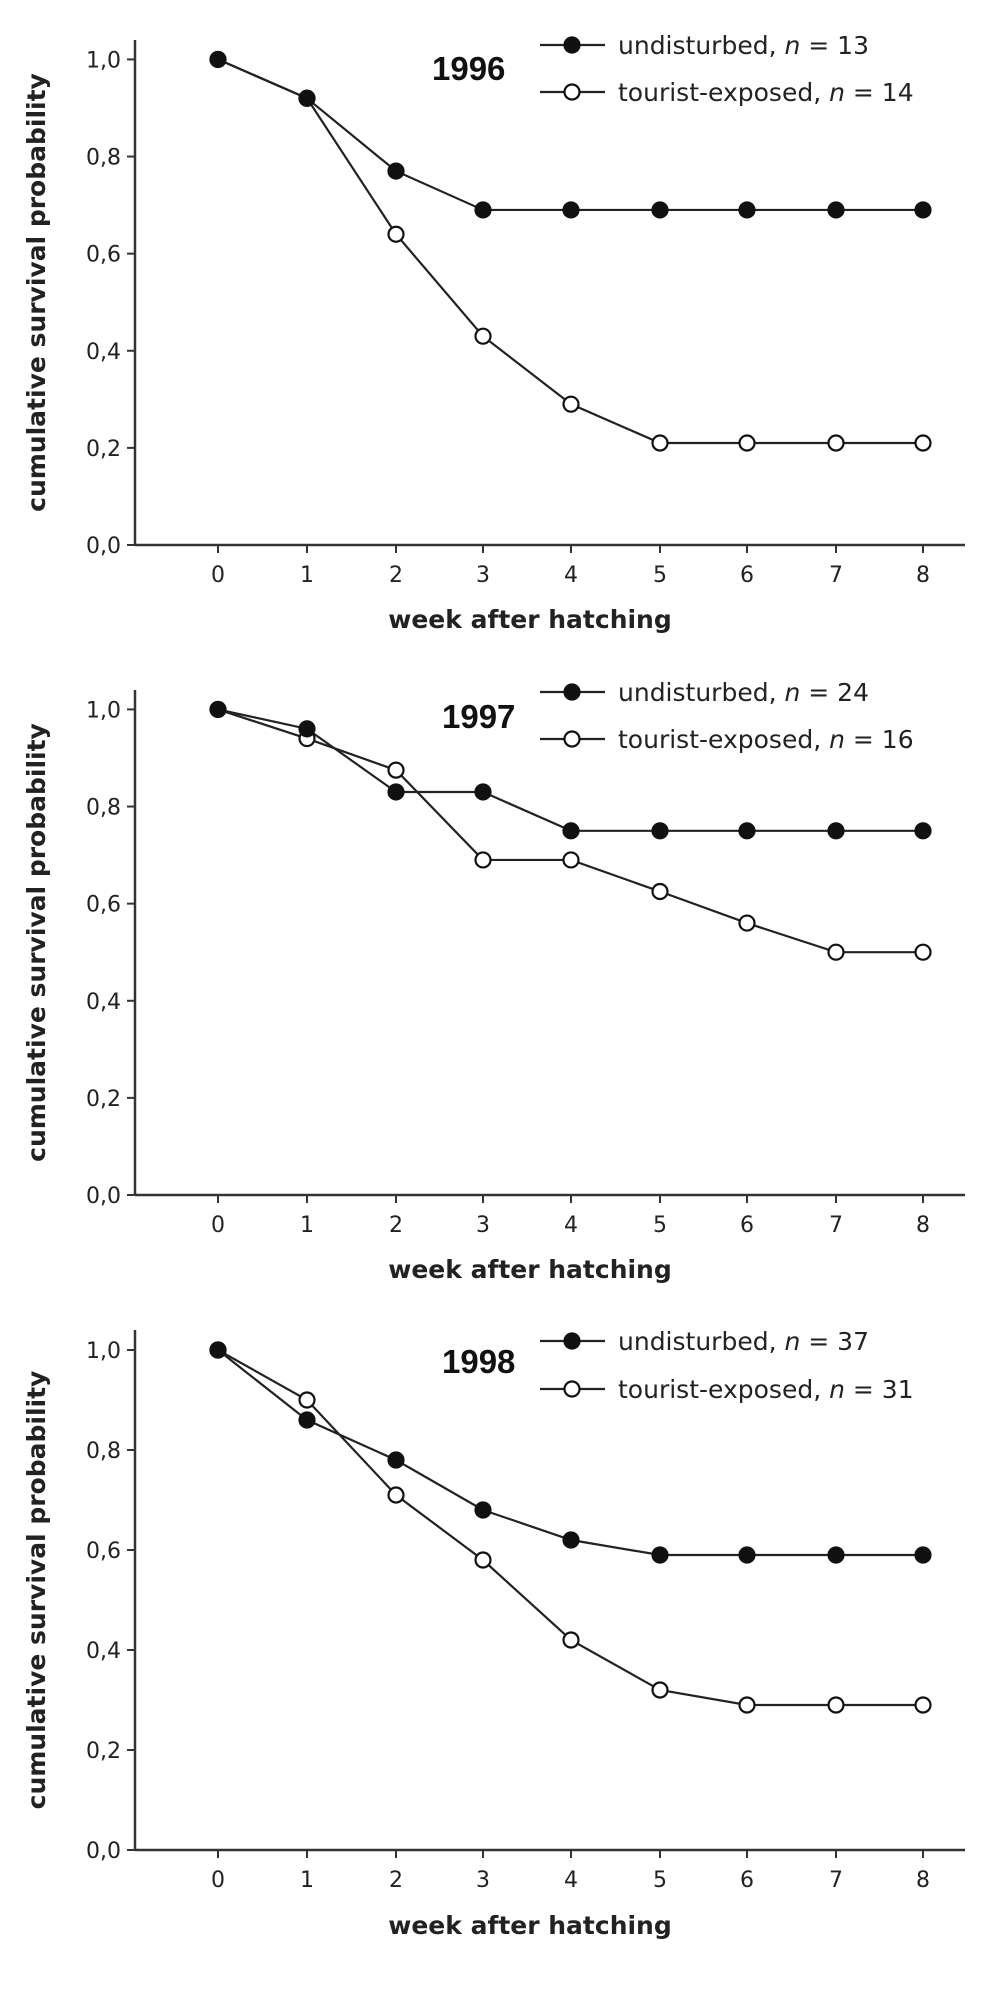  Describe the element at coordinates (103, 1196) in the screenshot. I see `y-tick-label: 0,0` at that location.